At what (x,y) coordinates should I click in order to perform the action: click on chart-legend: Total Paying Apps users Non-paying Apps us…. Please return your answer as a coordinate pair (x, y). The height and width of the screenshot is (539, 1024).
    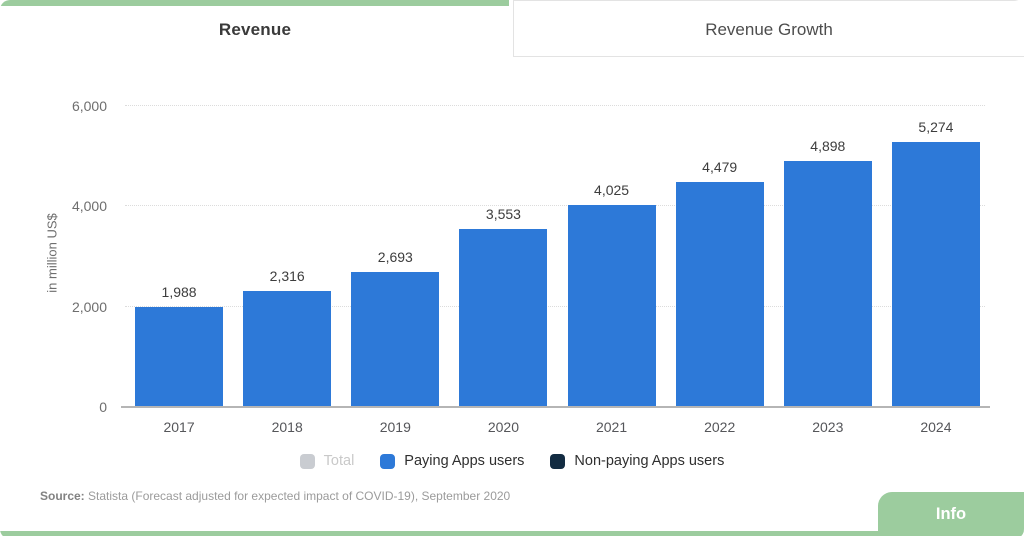
    Looking at the image, I should click on (512, 461).